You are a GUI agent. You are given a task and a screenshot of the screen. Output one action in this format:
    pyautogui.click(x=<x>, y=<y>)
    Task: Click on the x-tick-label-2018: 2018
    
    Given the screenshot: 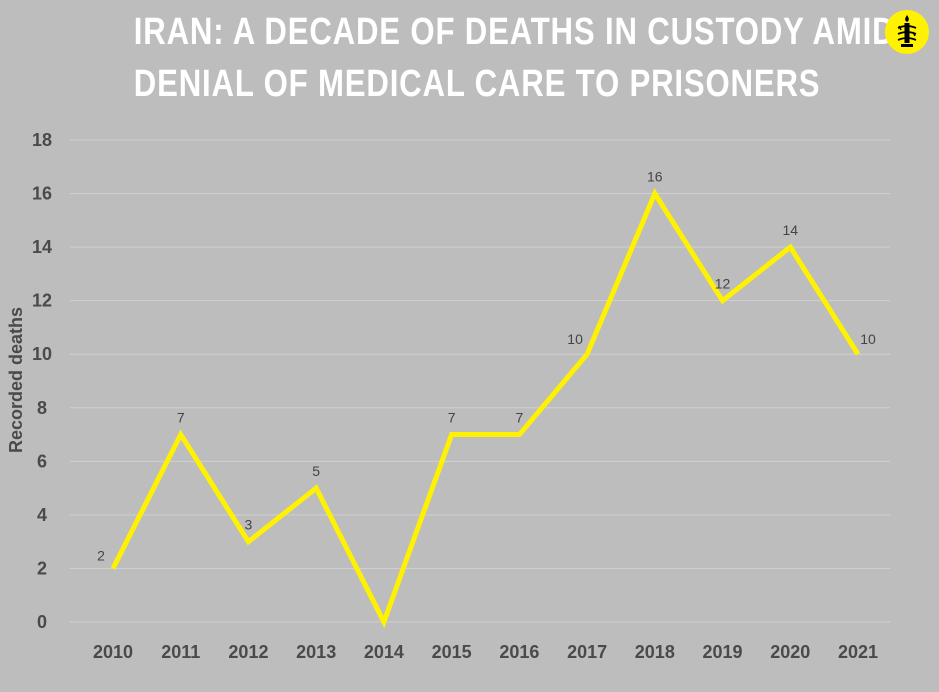 What is the action you would take?
    pyautogui.click(x=655, y=652)
    